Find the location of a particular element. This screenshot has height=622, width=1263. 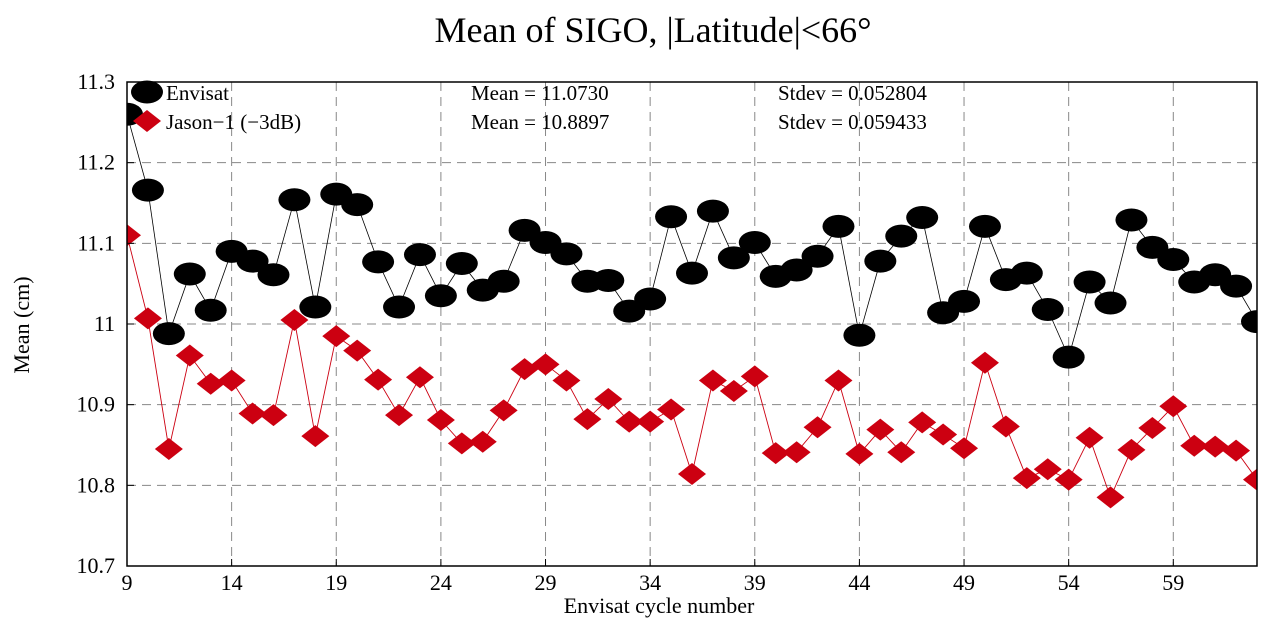

legend-marker-jason1 is located at coordinates (147, 121).